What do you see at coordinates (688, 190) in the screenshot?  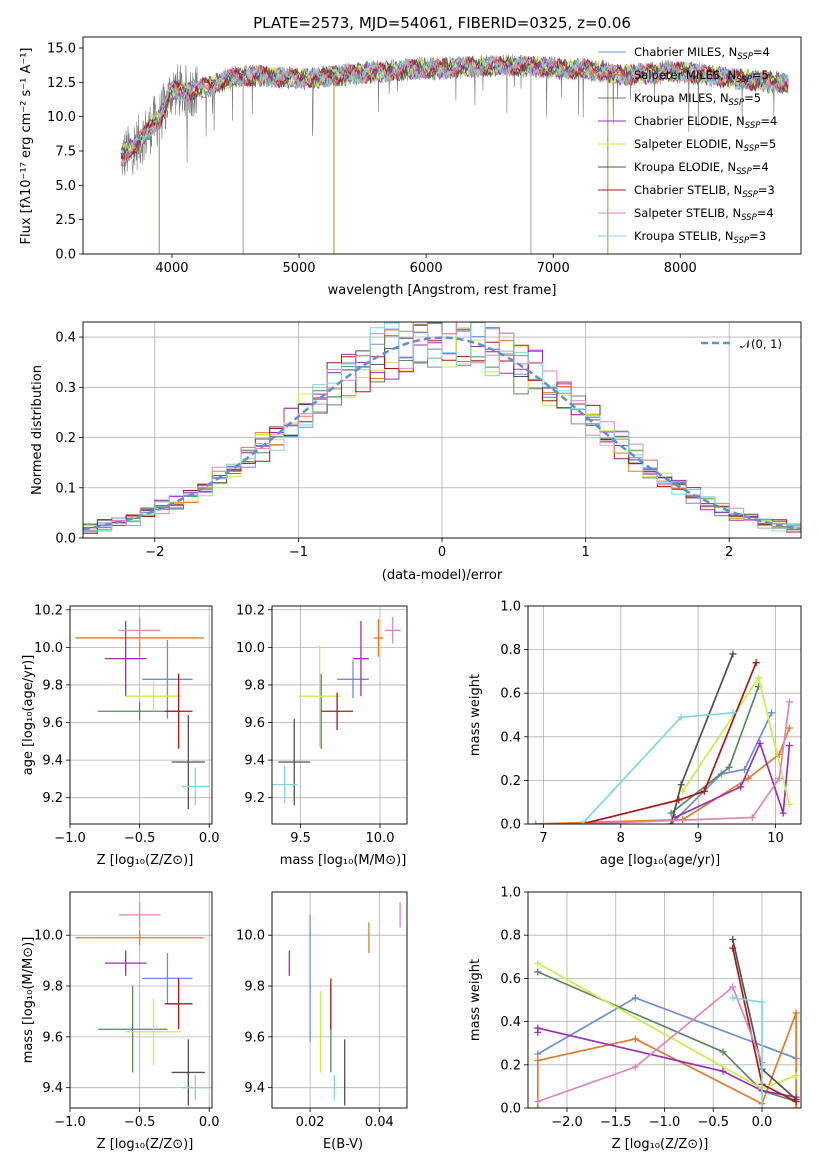 I see `spectrum-legend-text-6: Chabrier STELIB, N` at bounding box center [688, 190].